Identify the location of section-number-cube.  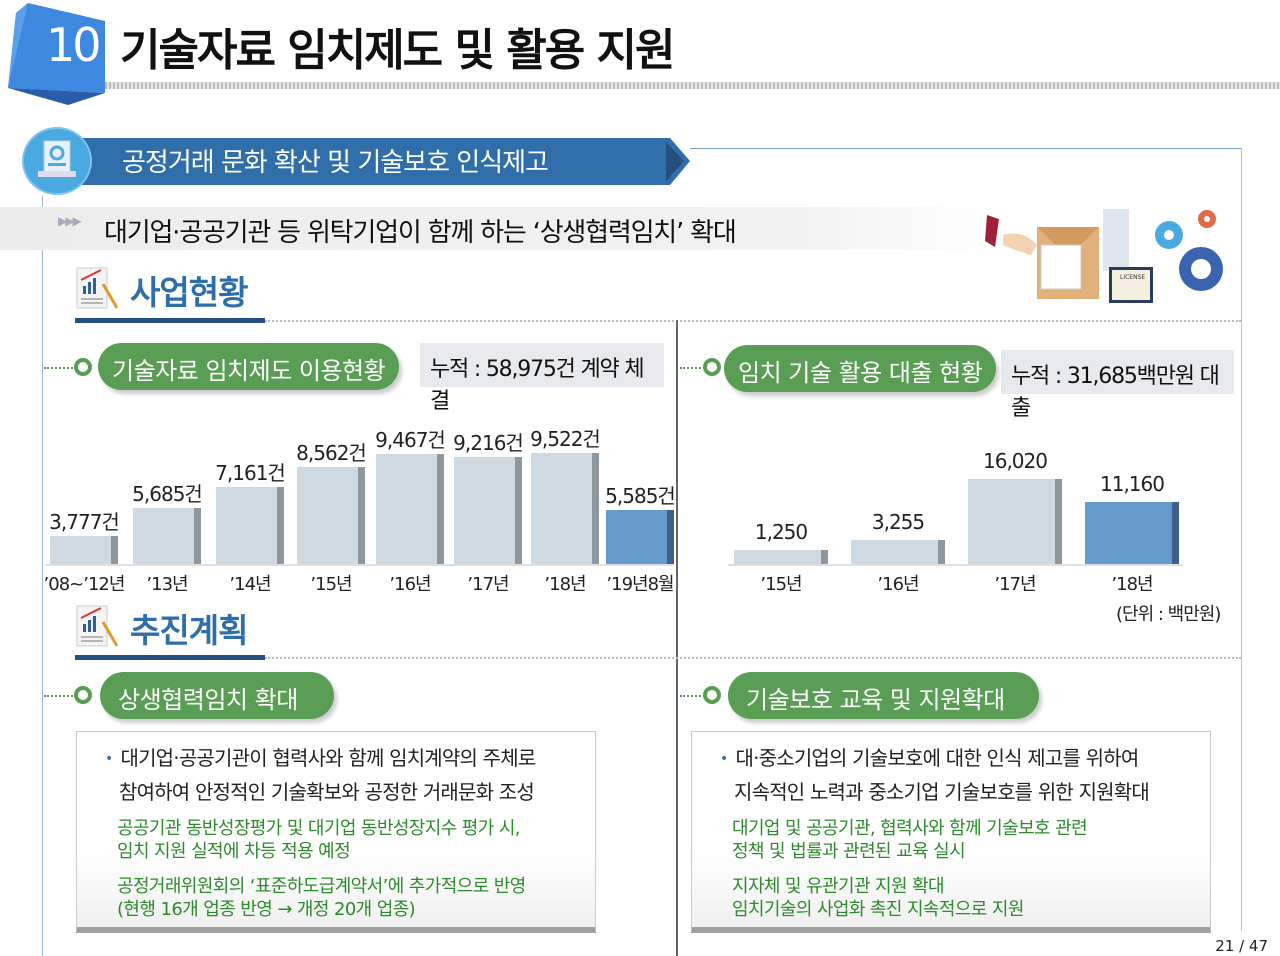
(56, 54).